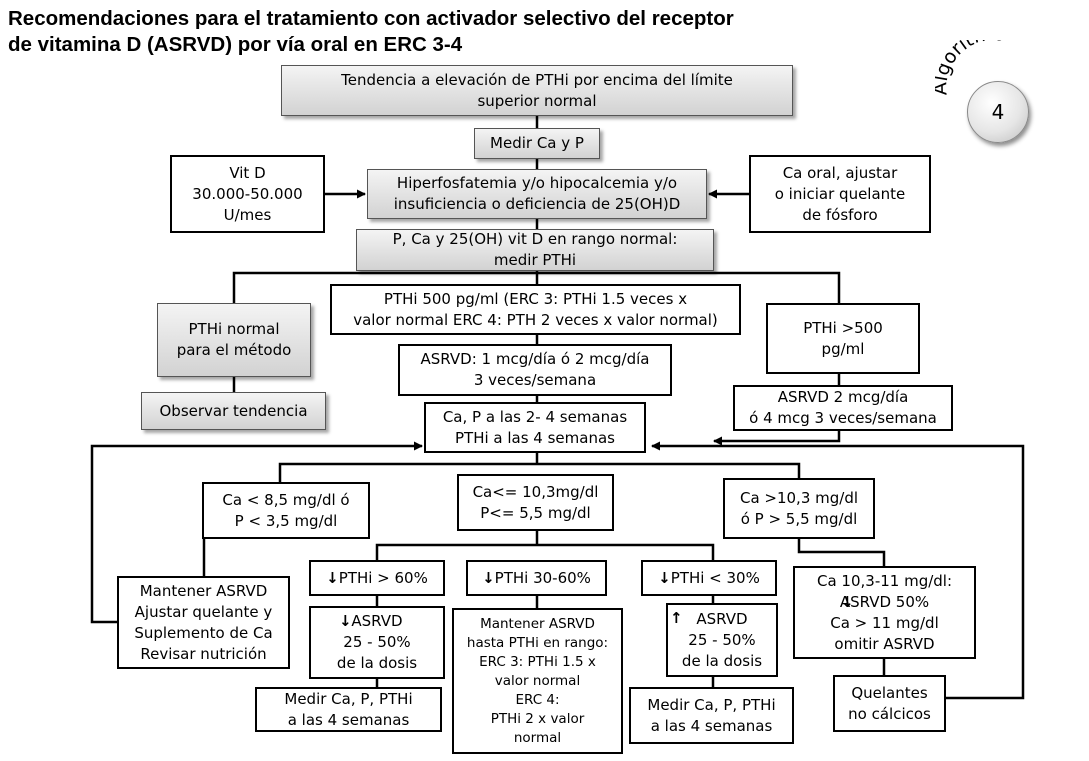 This screenshot has width=1089, height=761. I want to click on up-arrow-icon: ↑, so click(676, 618).